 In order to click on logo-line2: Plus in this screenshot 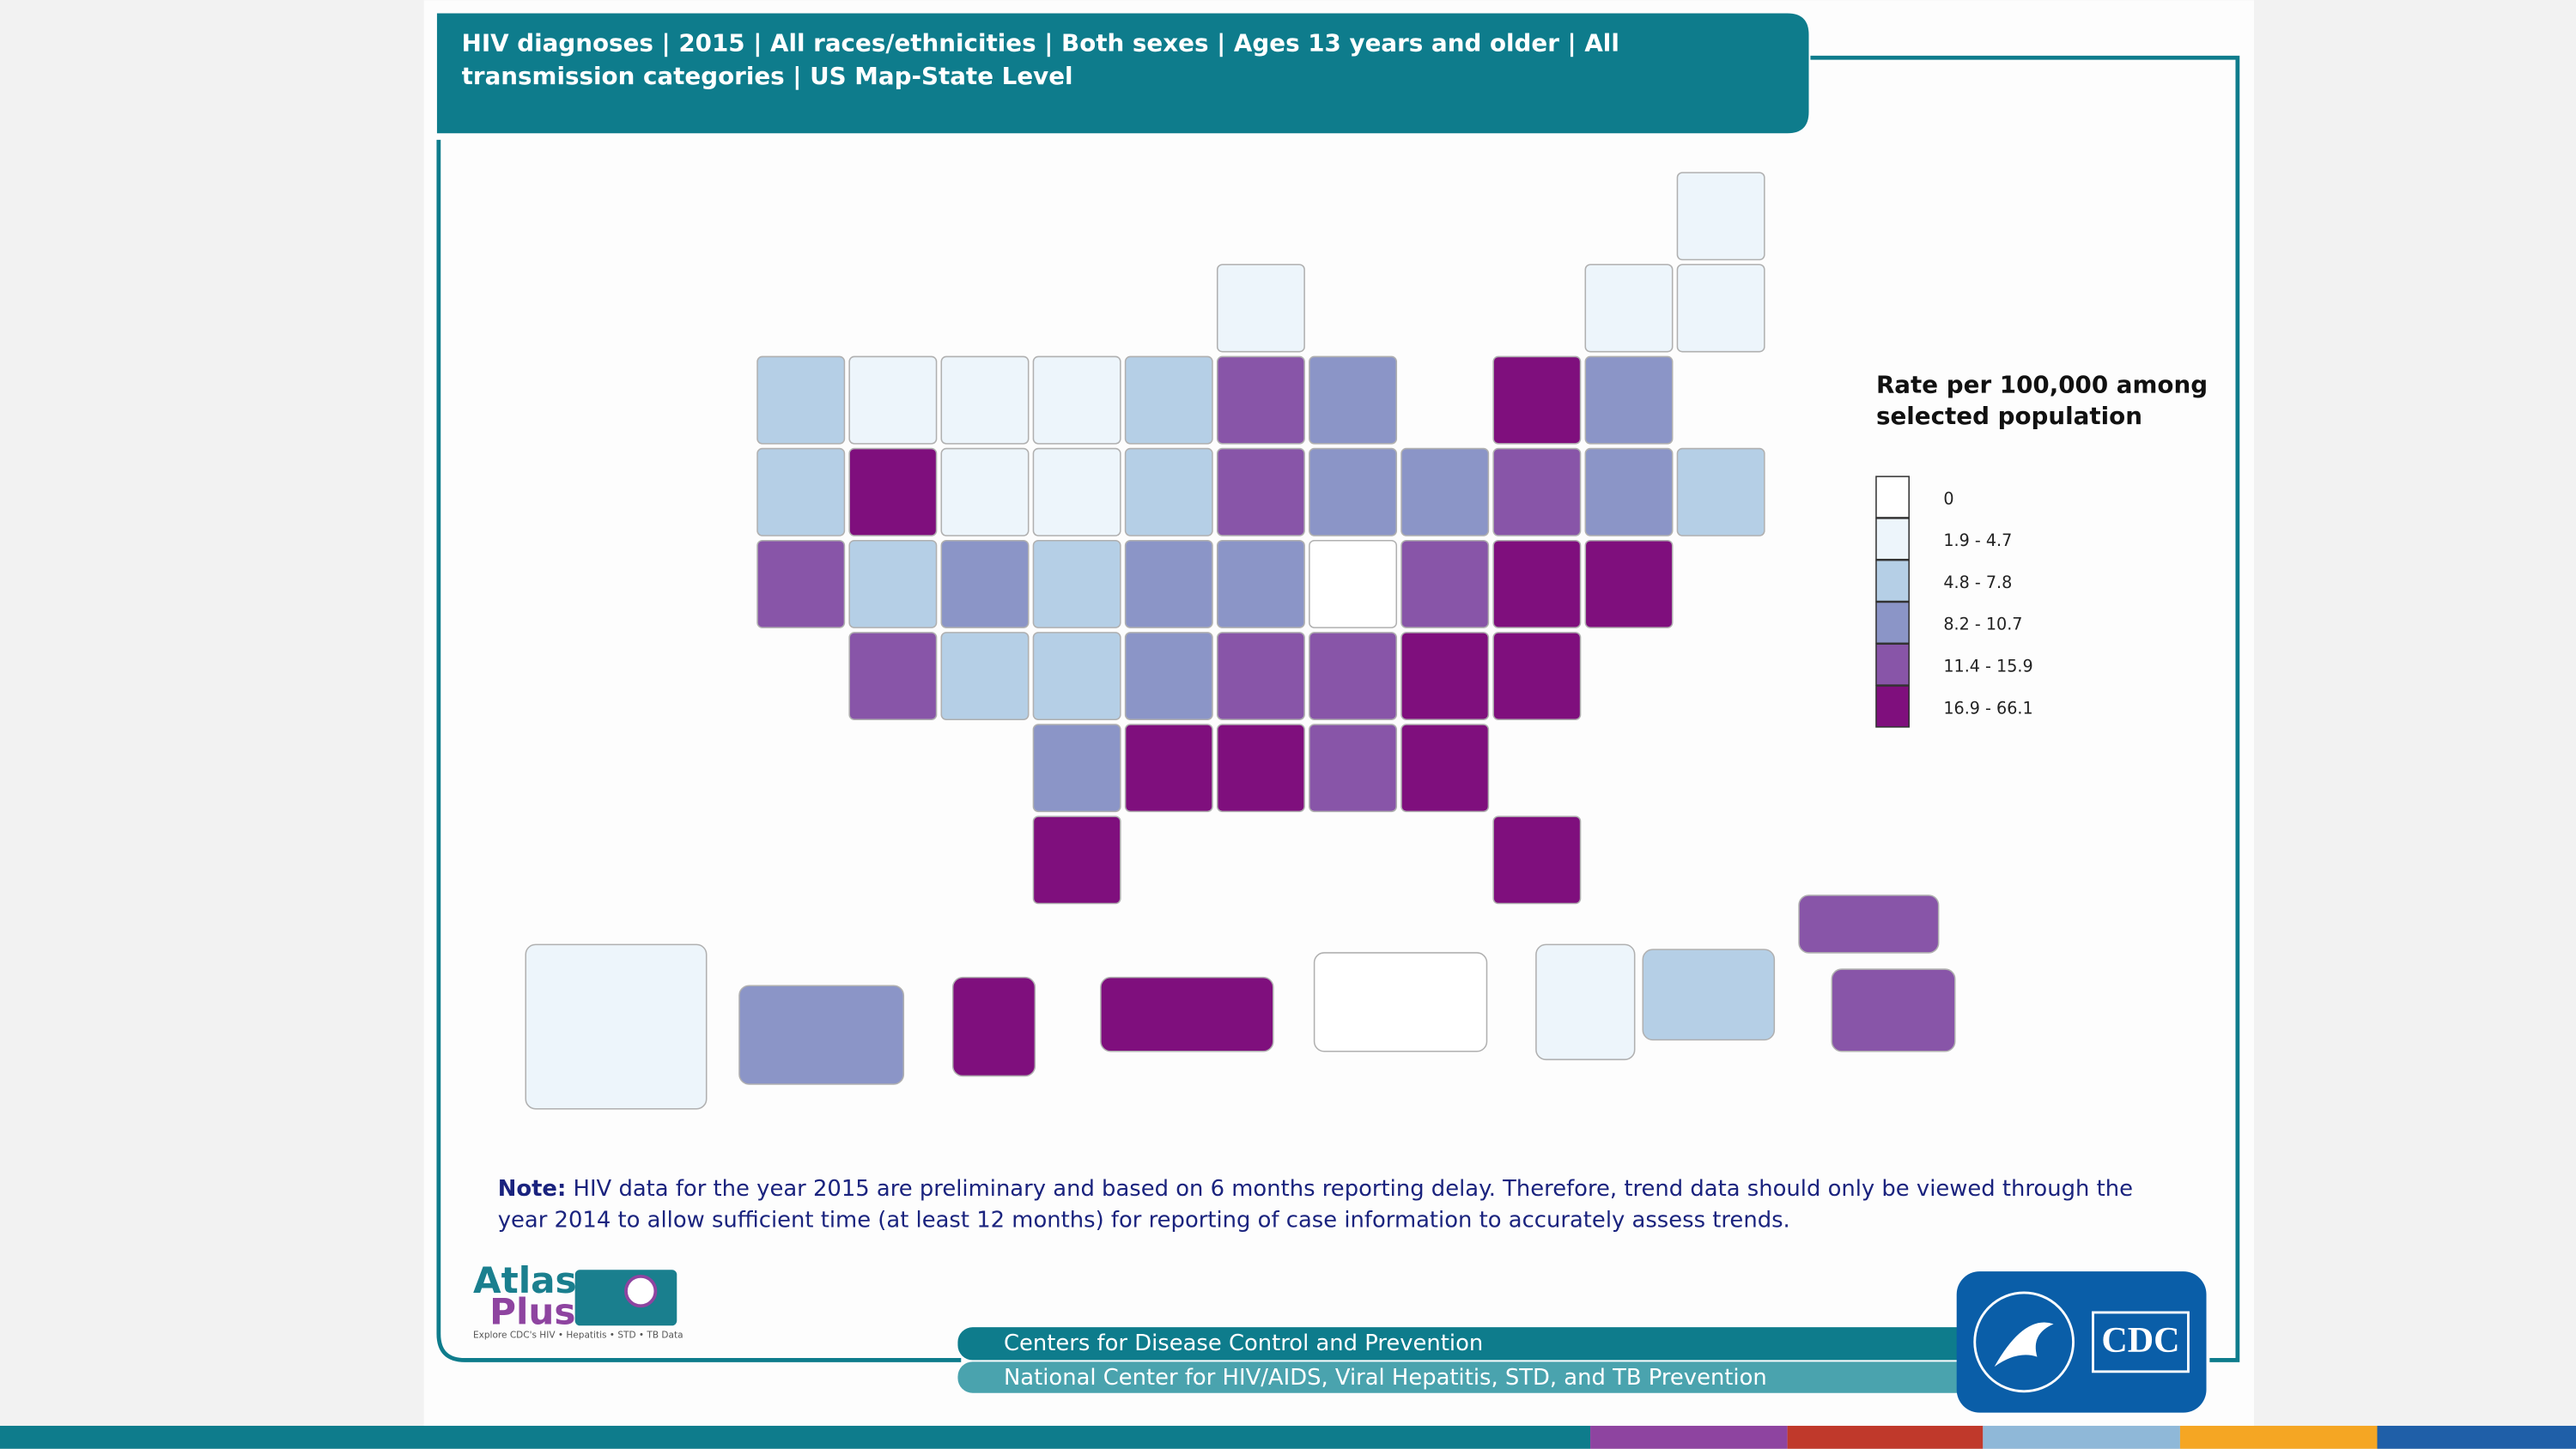, I will do `click(532, 1311)`.